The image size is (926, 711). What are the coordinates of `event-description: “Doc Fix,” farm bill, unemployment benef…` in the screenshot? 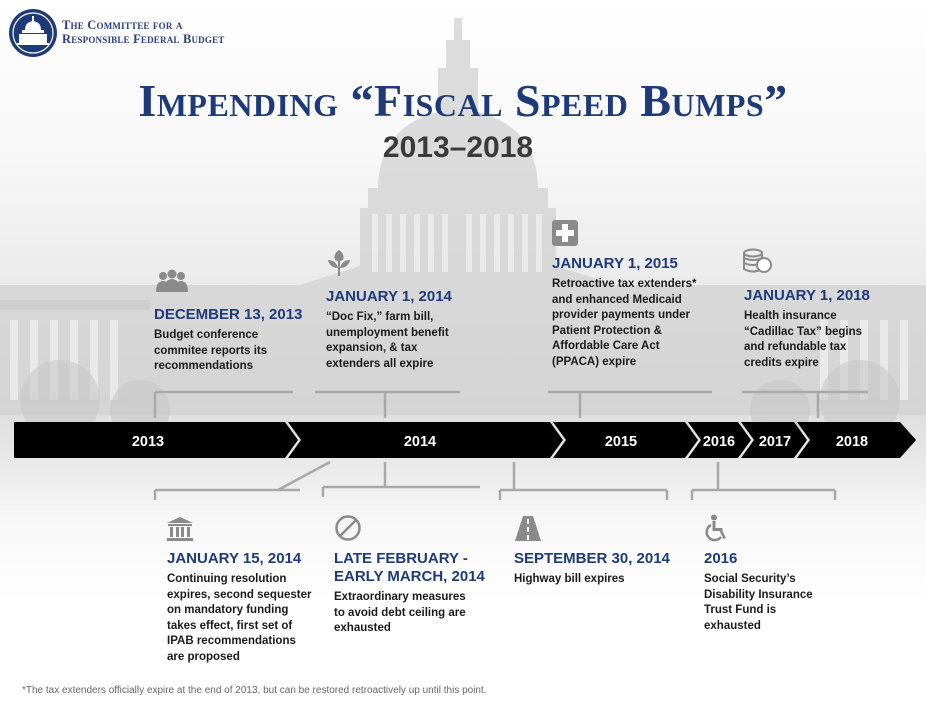 It's located at (387, 340).